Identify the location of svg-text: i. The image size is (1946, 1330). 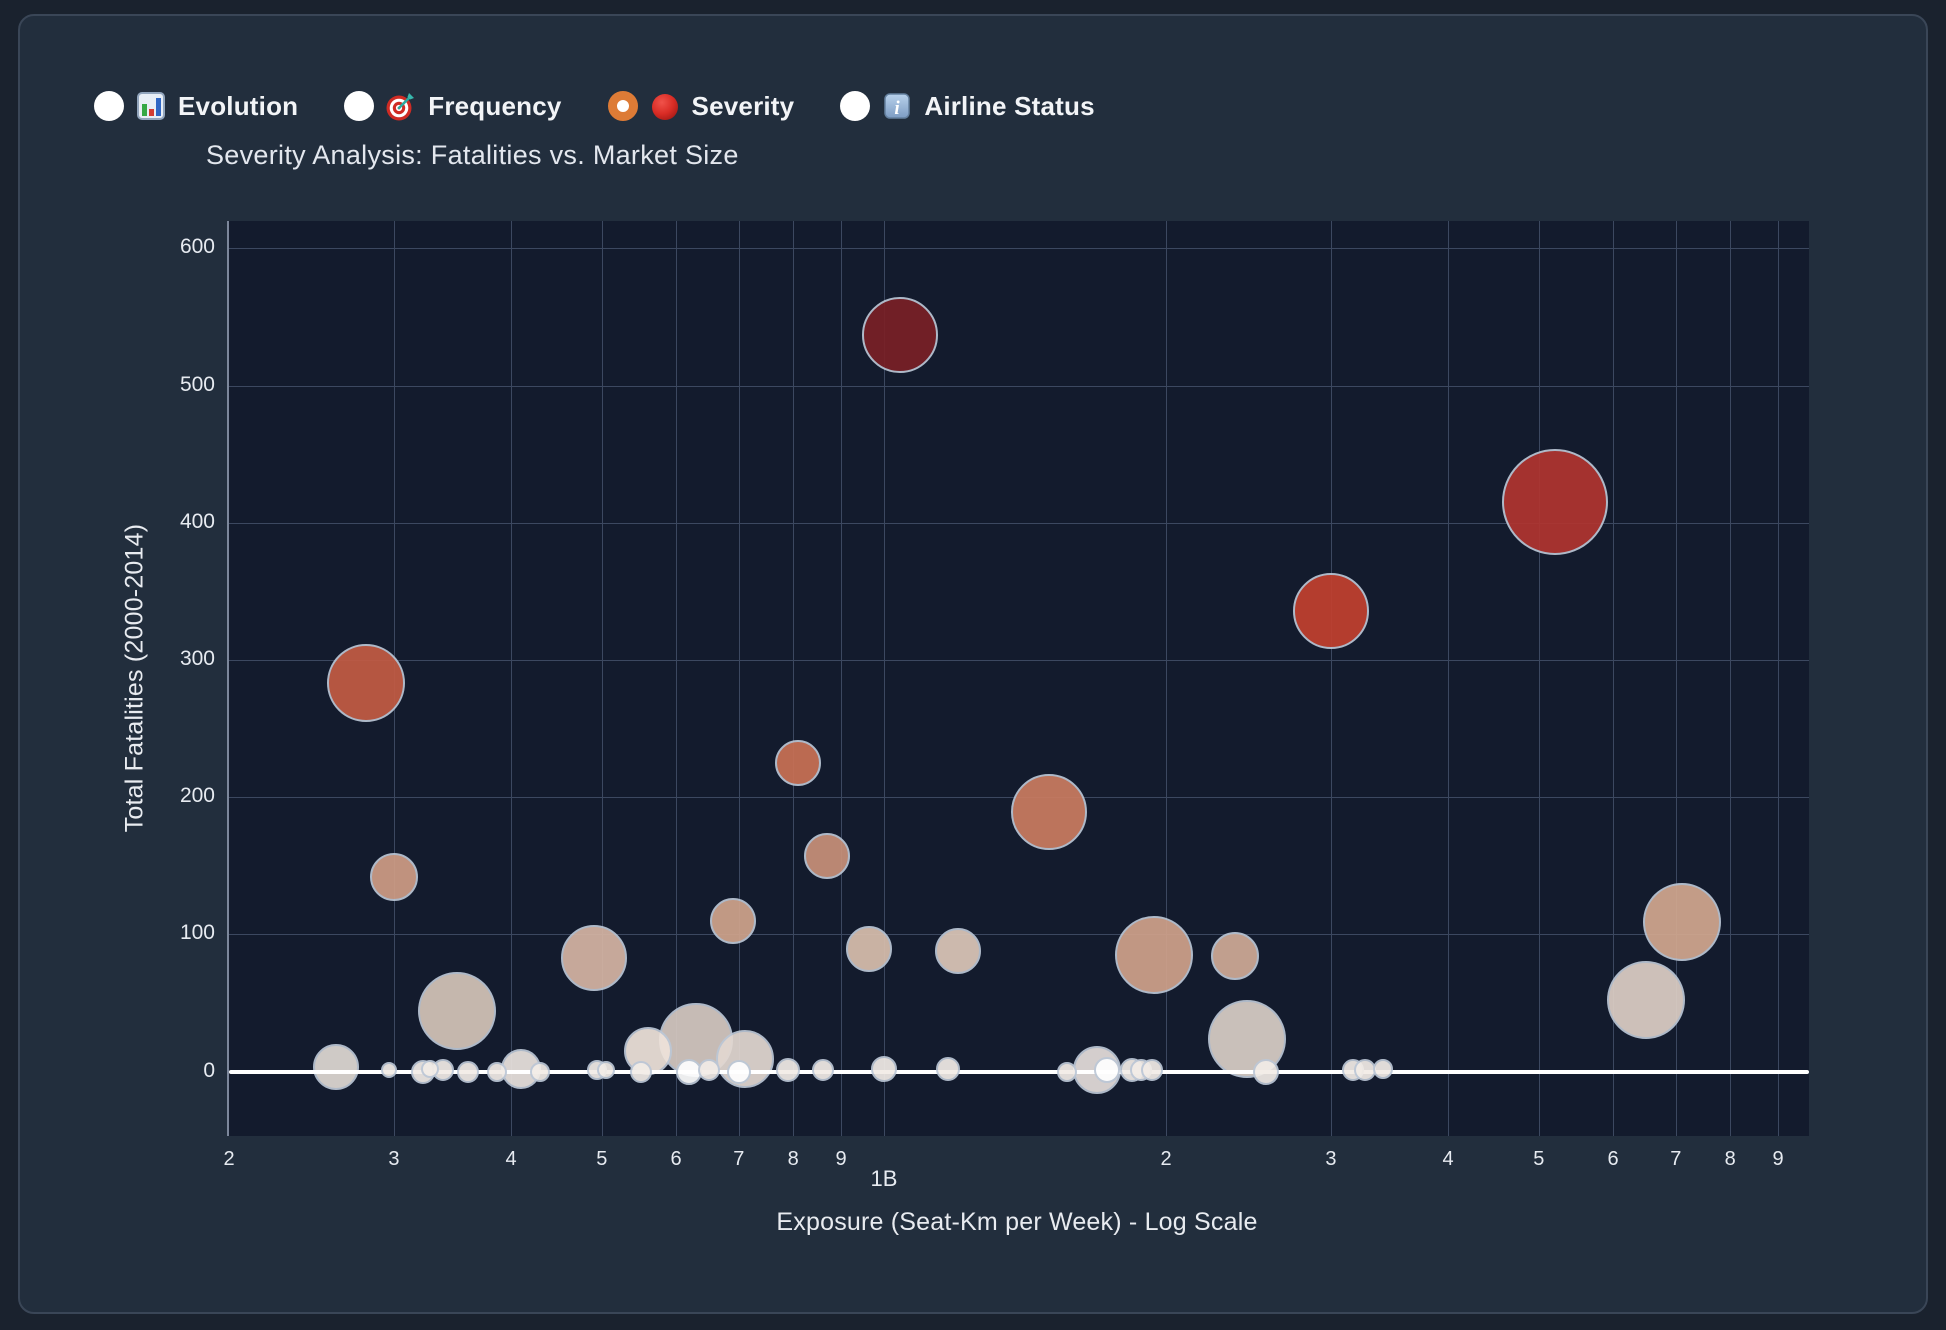
(898, 108).